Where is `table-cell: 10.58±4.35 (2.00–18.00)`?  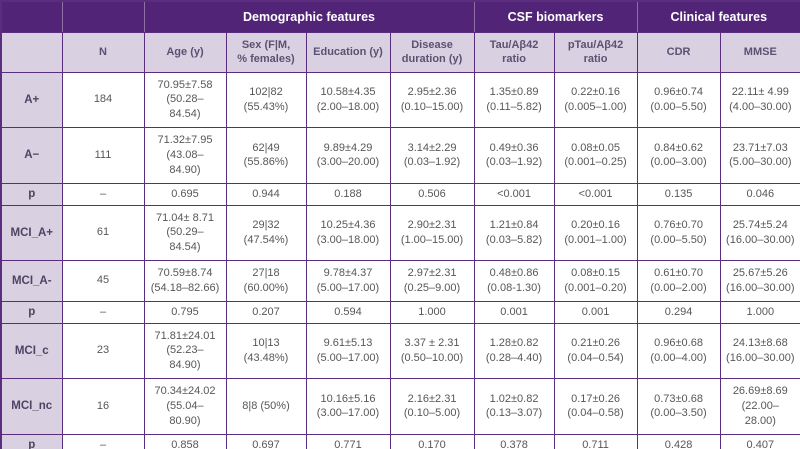
table-cell: 10.58±4.35 (2.00–18.00) is located at coordinates (348, 100).